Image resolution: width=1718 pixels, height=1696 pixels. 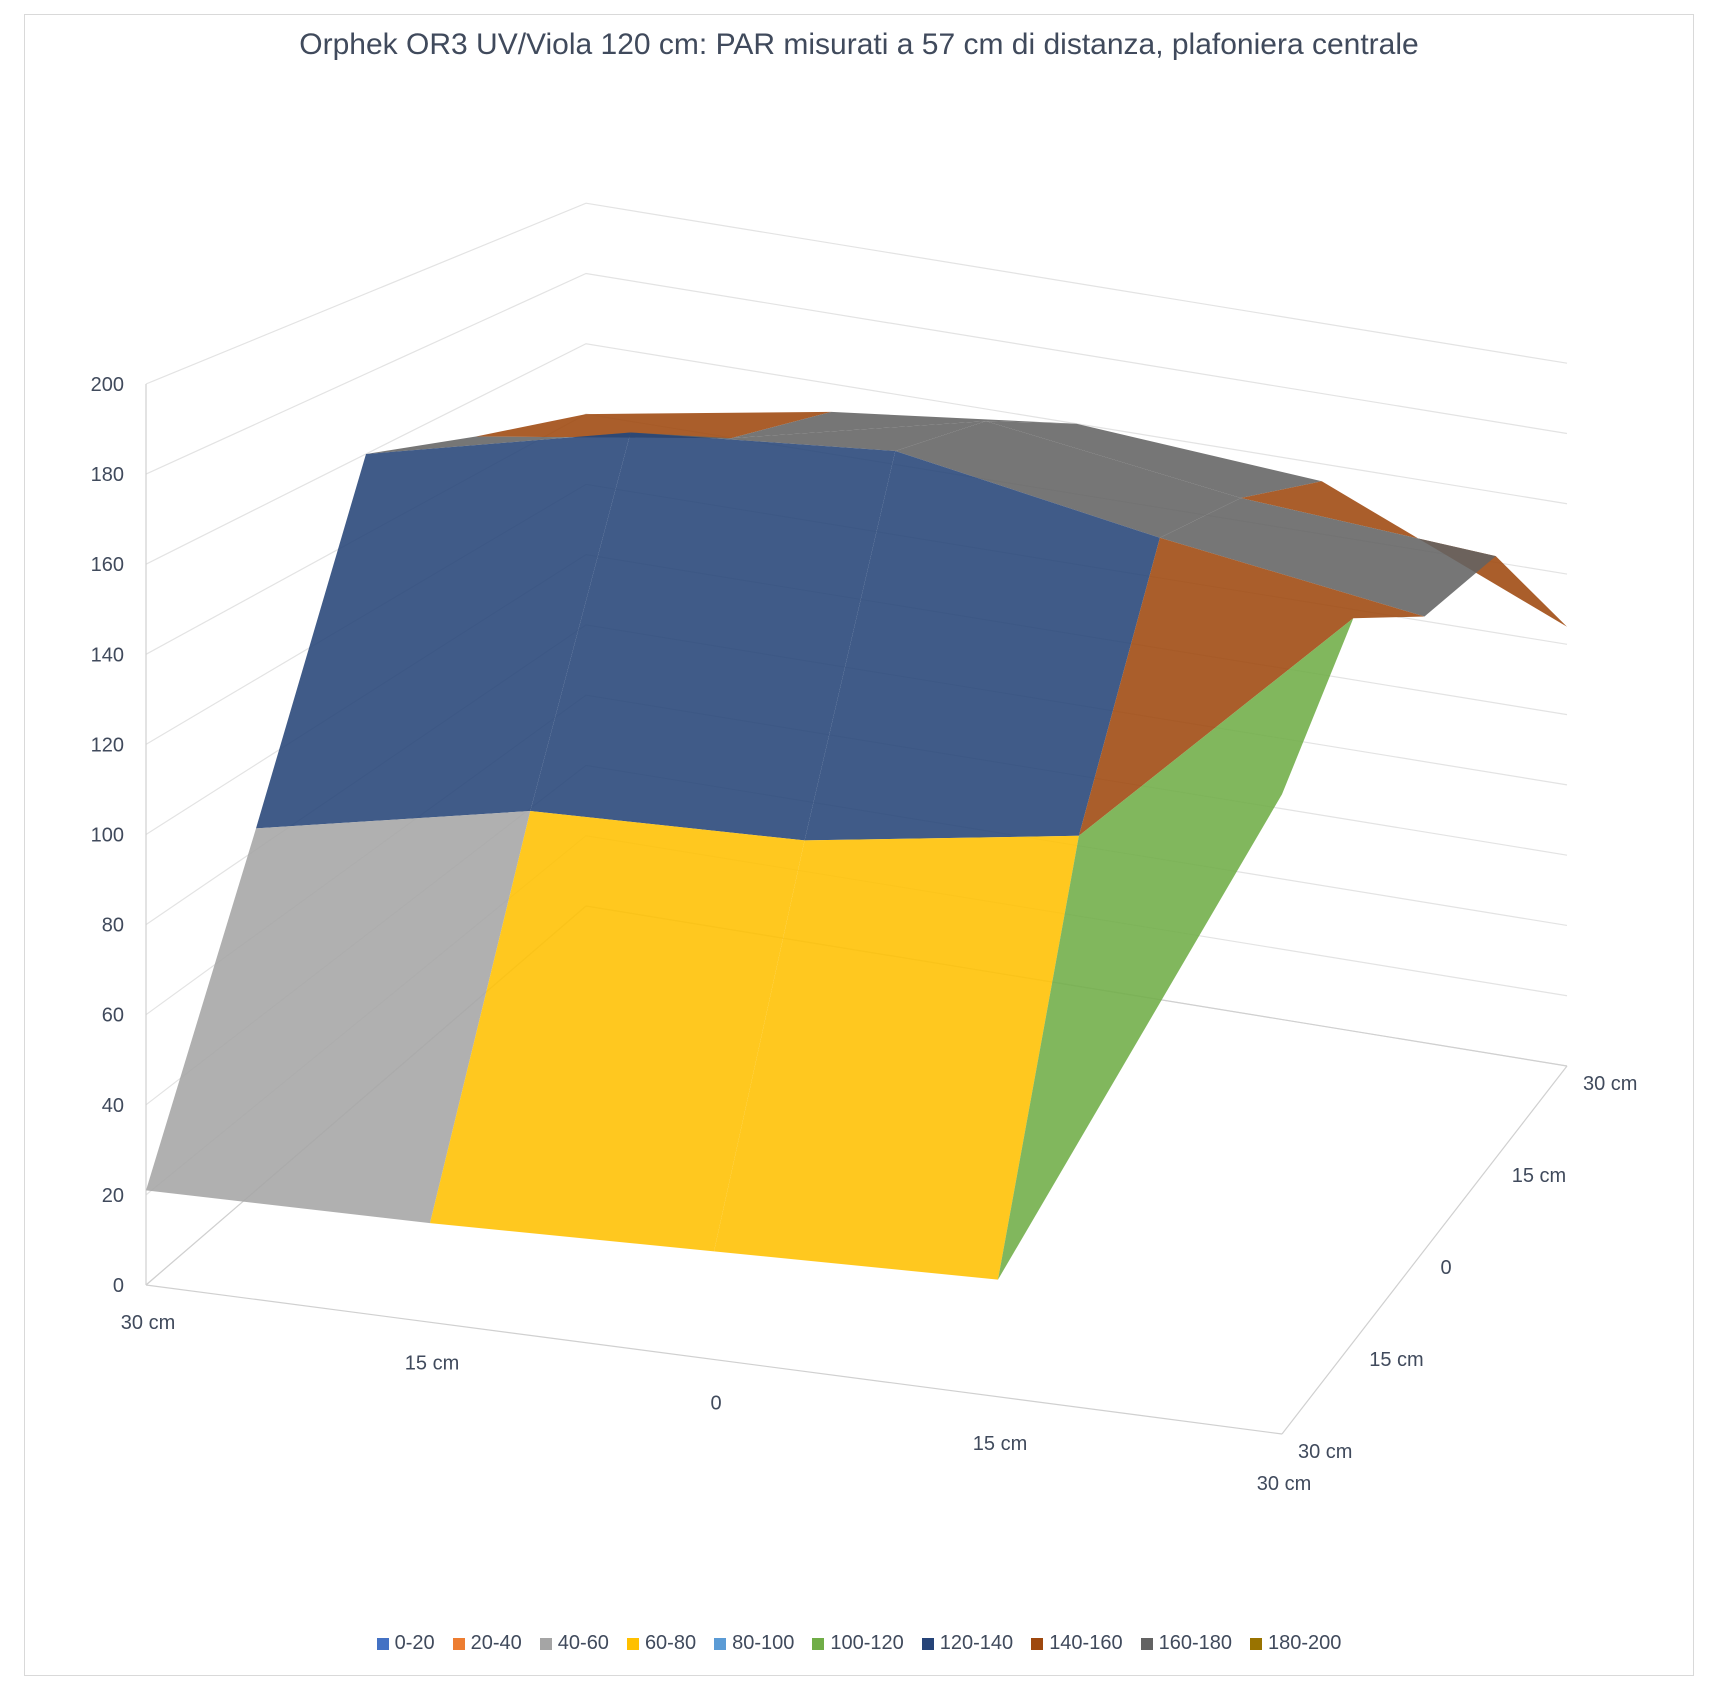 I want to click on legend-item: 60-80, so click(x=661, y=1643).